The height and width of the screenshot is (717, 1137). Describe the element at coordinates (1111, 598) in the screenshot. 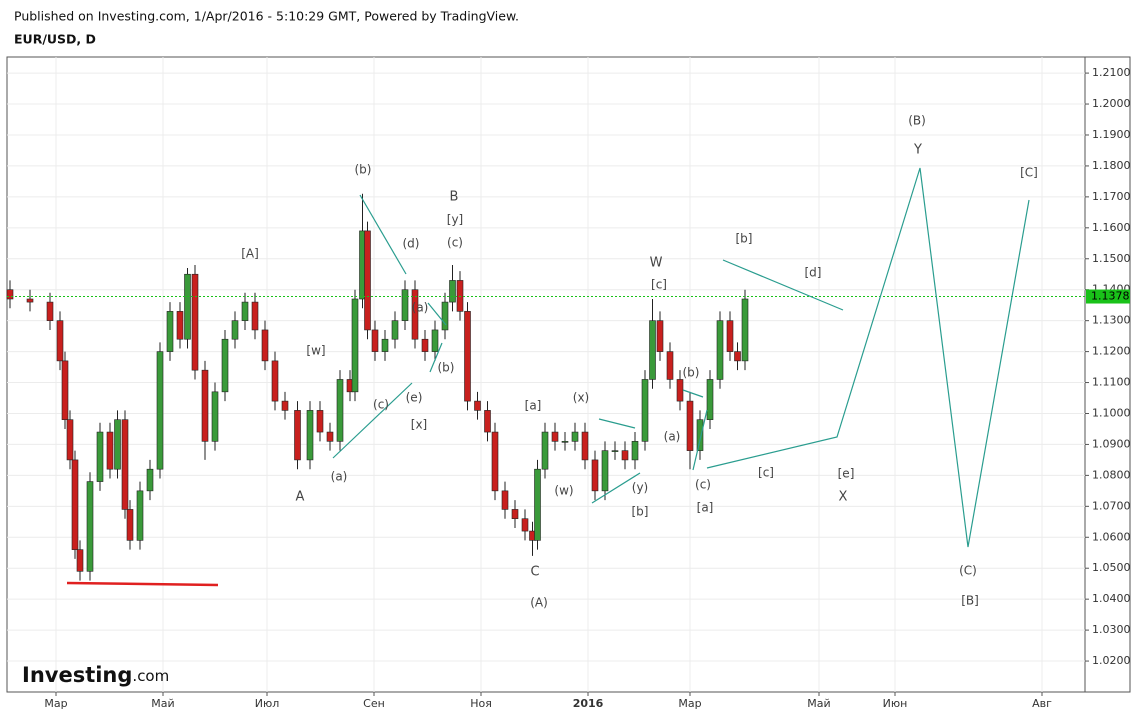

I see `y-tick-label: 1.0400` at that location.